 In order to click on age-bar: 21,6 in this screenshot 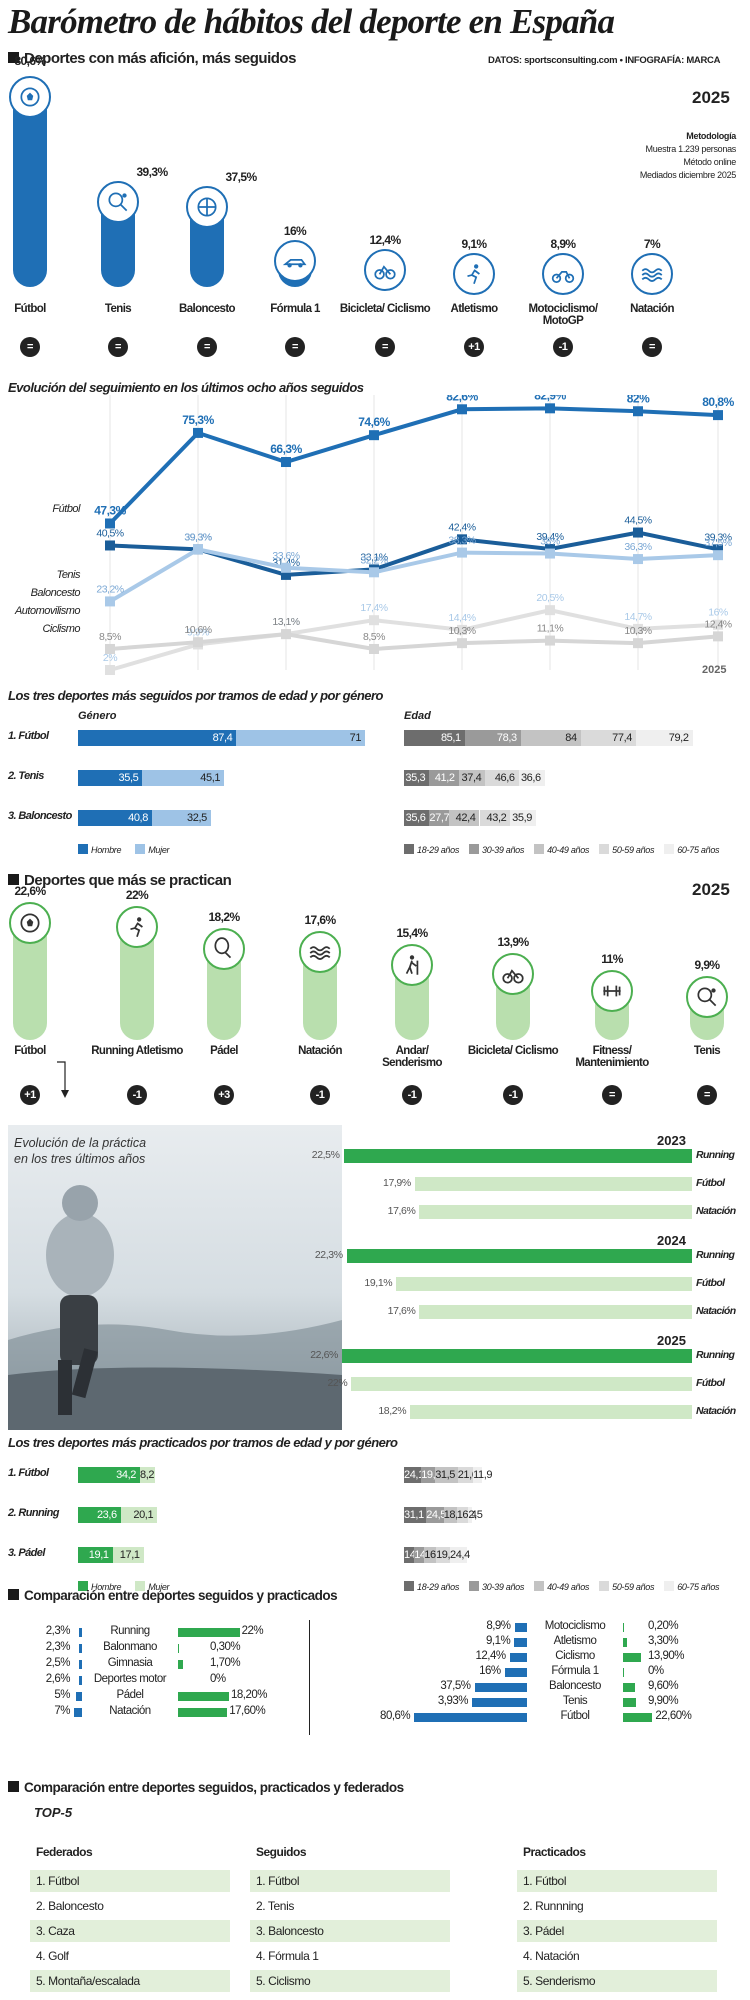, I will do `click(467, 1475)`.